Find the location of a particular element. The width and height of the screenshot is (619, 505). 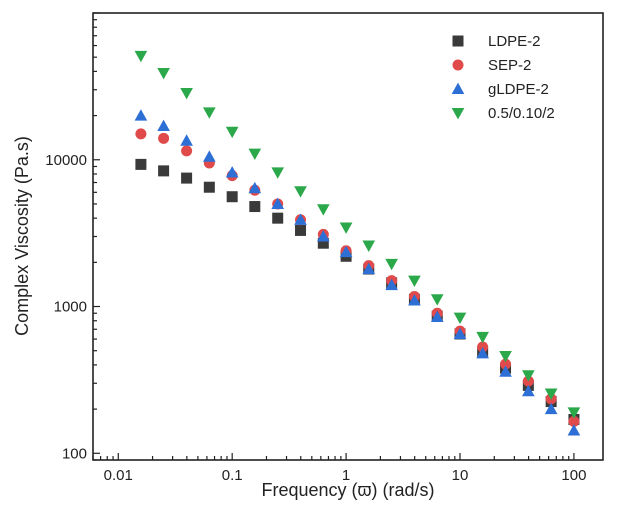

x-tick-label: 1 is located at coordinates (346, 475).